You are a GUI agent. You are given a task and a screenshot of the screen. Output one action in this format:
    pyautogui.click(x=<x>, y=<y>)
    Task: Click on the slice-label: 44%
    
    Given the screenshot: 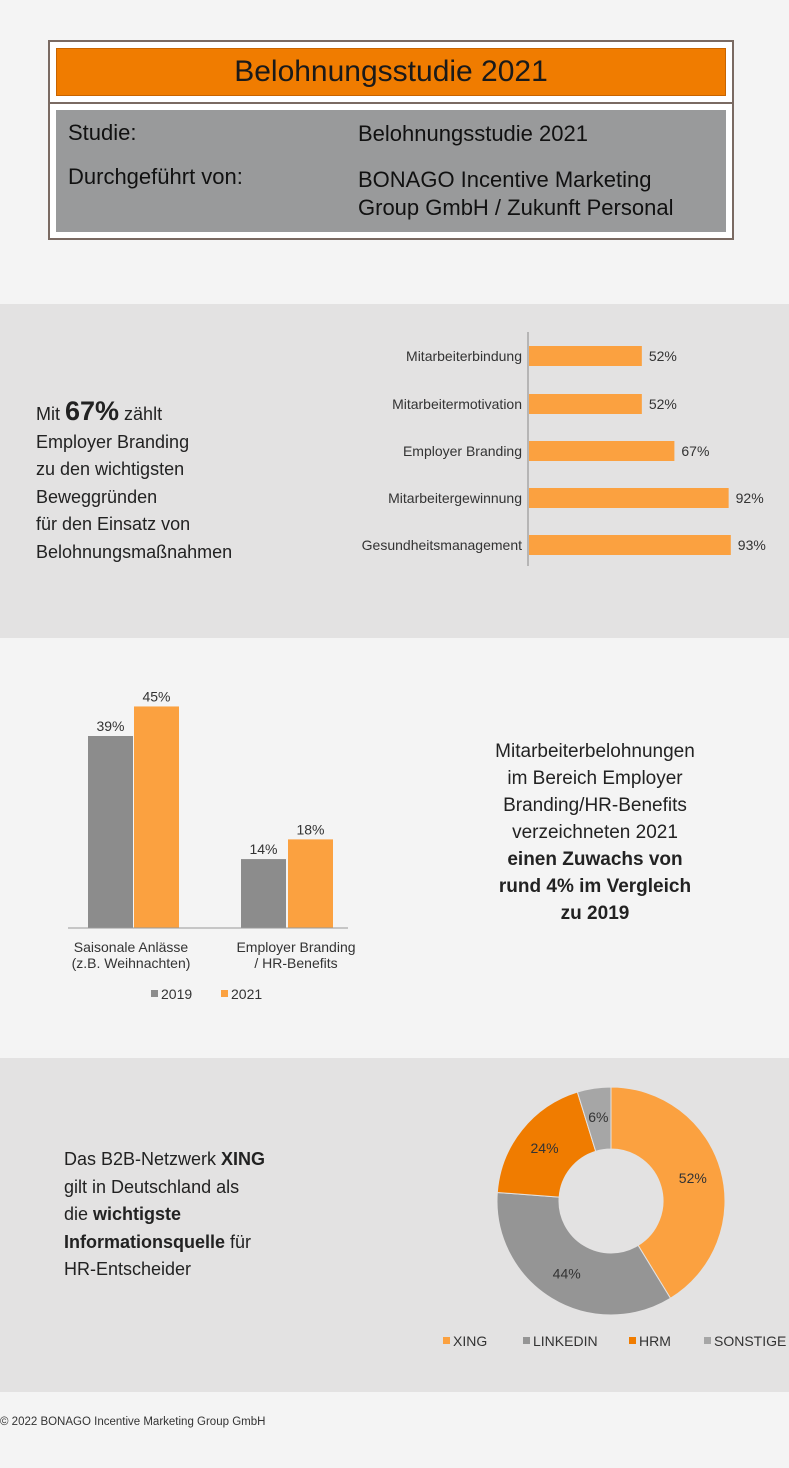 What is the action you would take?
    pyautogui.click(x=567, y=1274)
    